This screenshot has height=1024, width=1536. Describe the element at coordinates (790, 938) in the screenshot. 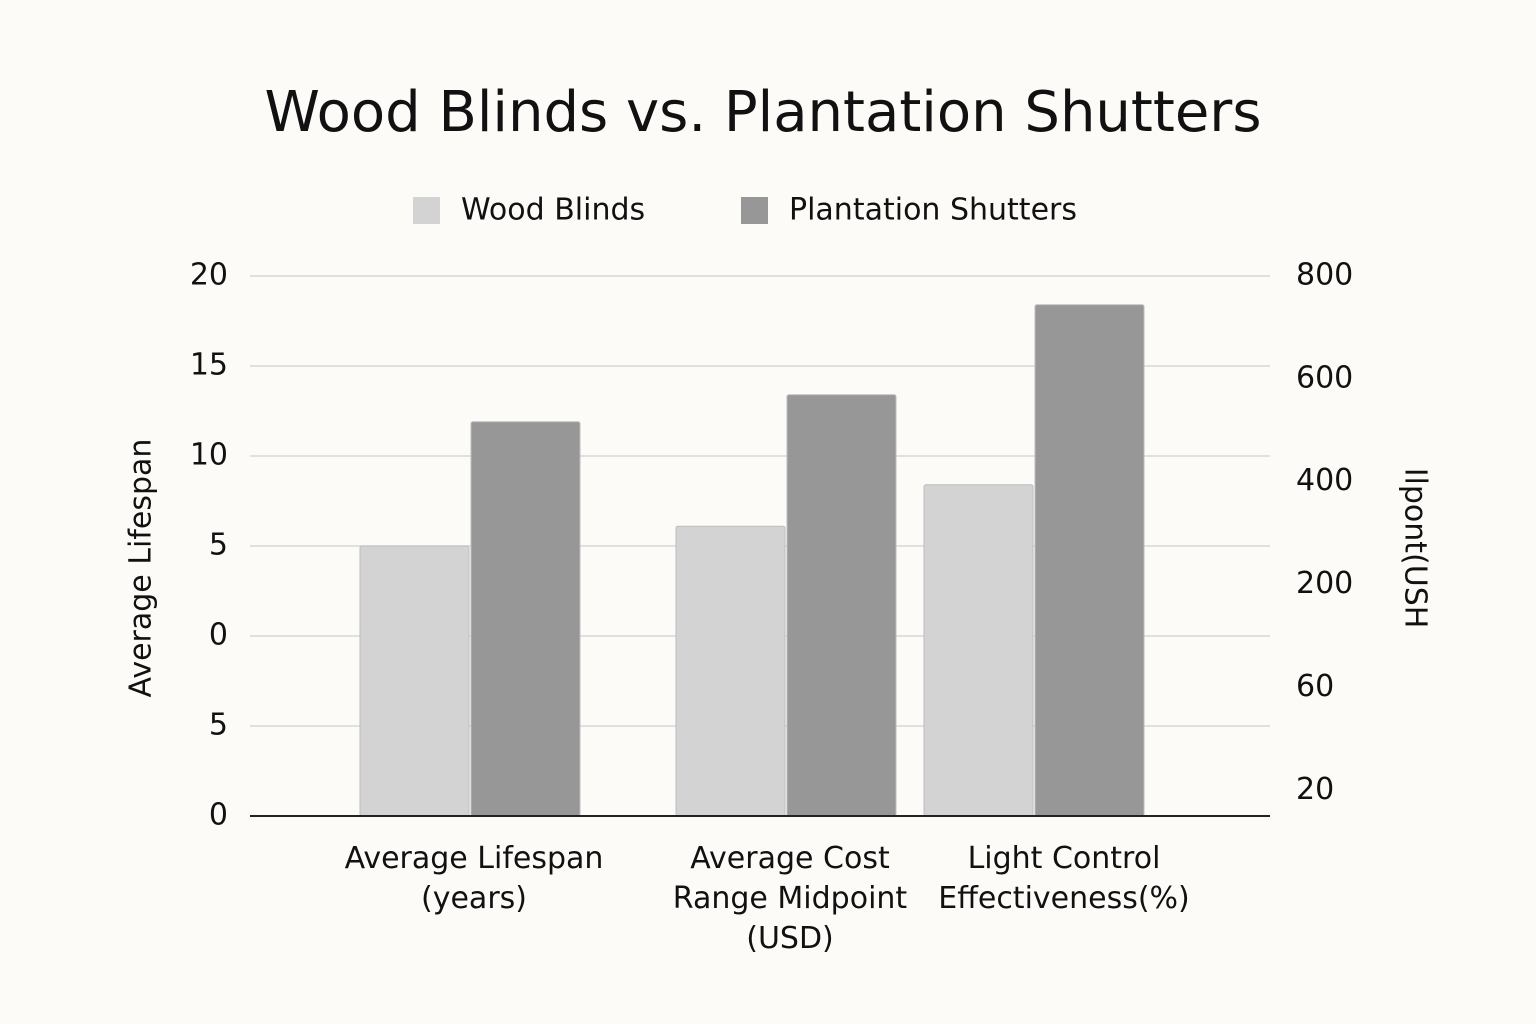

I see `x-tick-label-line: (USD)` at that location.